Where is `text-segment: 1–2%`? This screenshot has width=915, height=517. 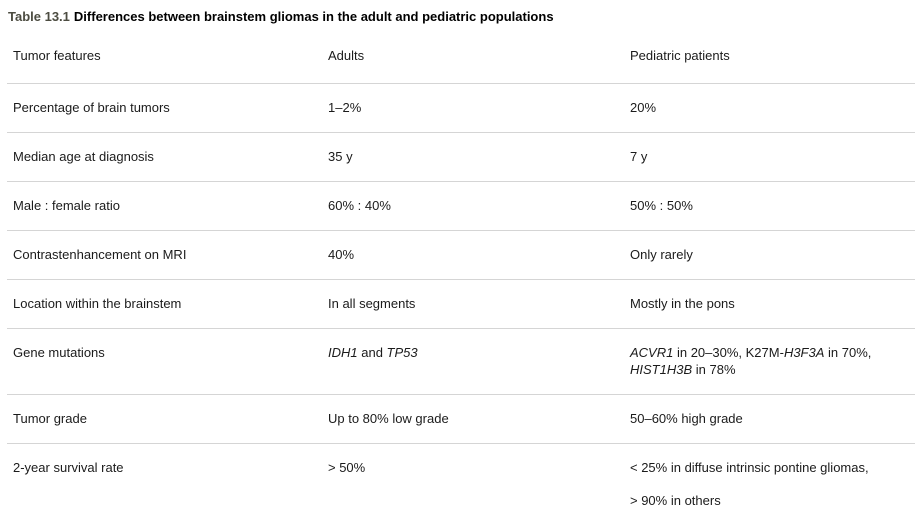 text-segment: 1–2% is located at coordinates (345, 107).